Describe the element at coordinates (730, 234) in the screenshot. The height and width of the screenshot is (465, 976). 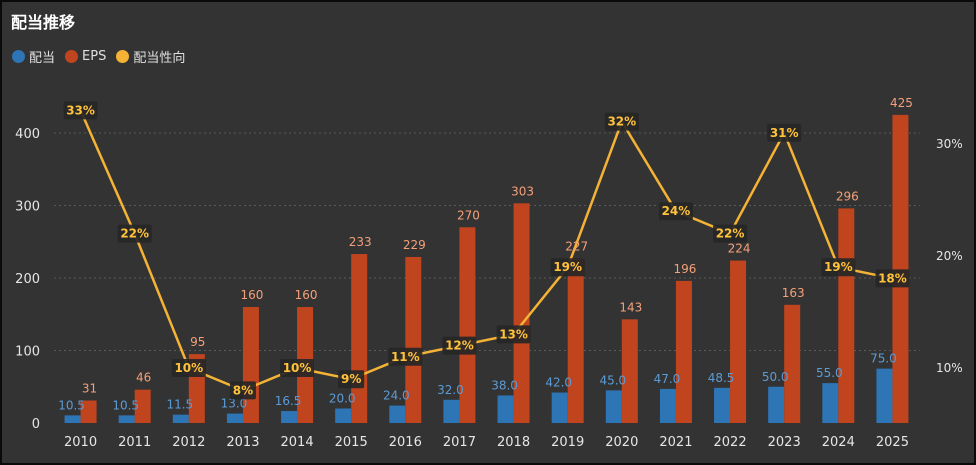
I see `payout-value-label: 22%` at that location.